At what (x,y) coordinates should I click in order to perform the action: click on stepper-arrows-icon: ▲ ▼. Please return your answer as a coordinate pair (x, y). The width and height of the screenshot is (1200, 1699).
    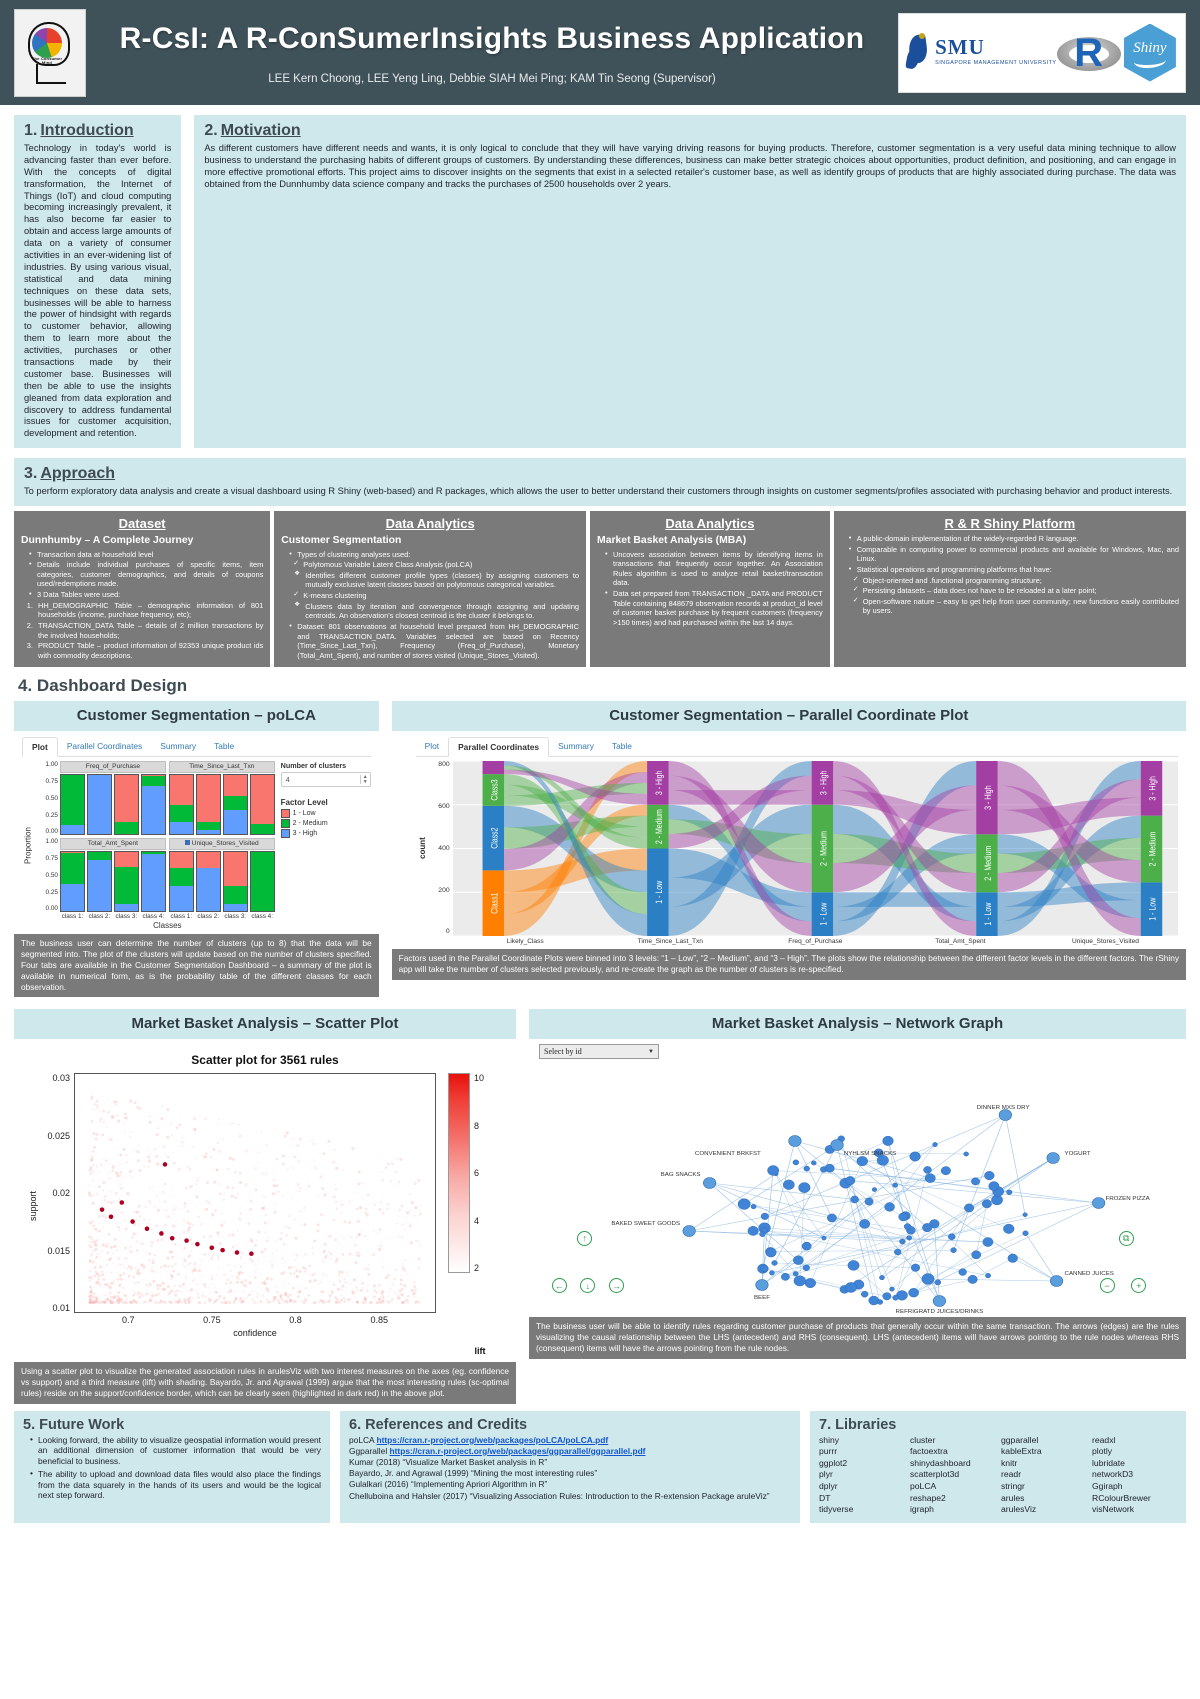
    Looking at the image, I should click on (364, 780).